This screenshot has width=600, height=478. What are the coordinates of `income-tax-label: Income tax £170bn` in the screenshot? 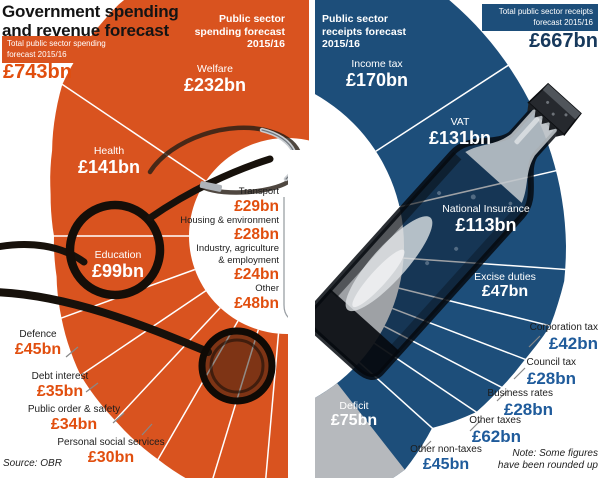 It's located at (377, 74).